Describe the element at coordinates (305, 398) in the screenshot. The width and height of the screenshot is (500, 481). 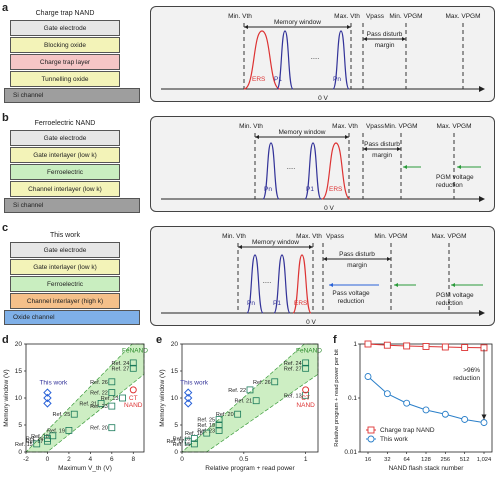
I see `ct-nand-label-1: CT` at that location.